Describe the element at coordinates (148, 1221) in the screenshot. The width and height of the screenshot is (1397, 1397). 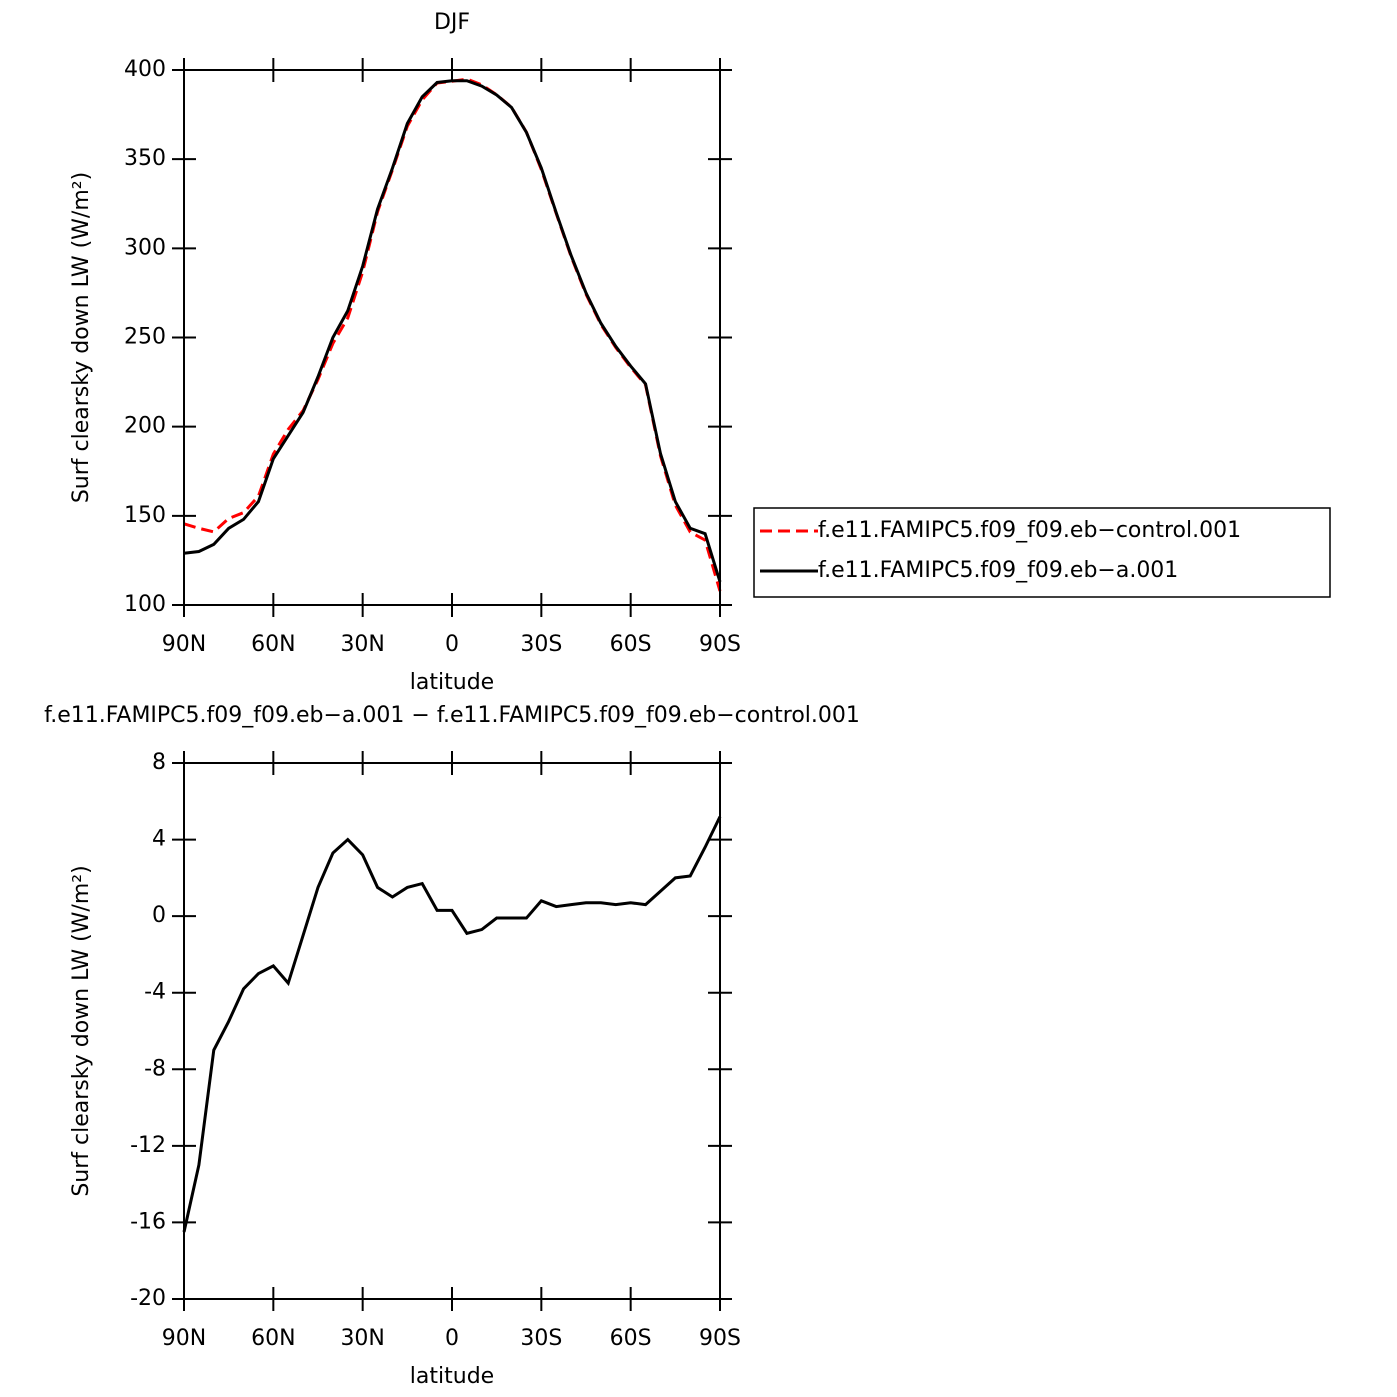
I see `y-tick-label: -16` at that location.